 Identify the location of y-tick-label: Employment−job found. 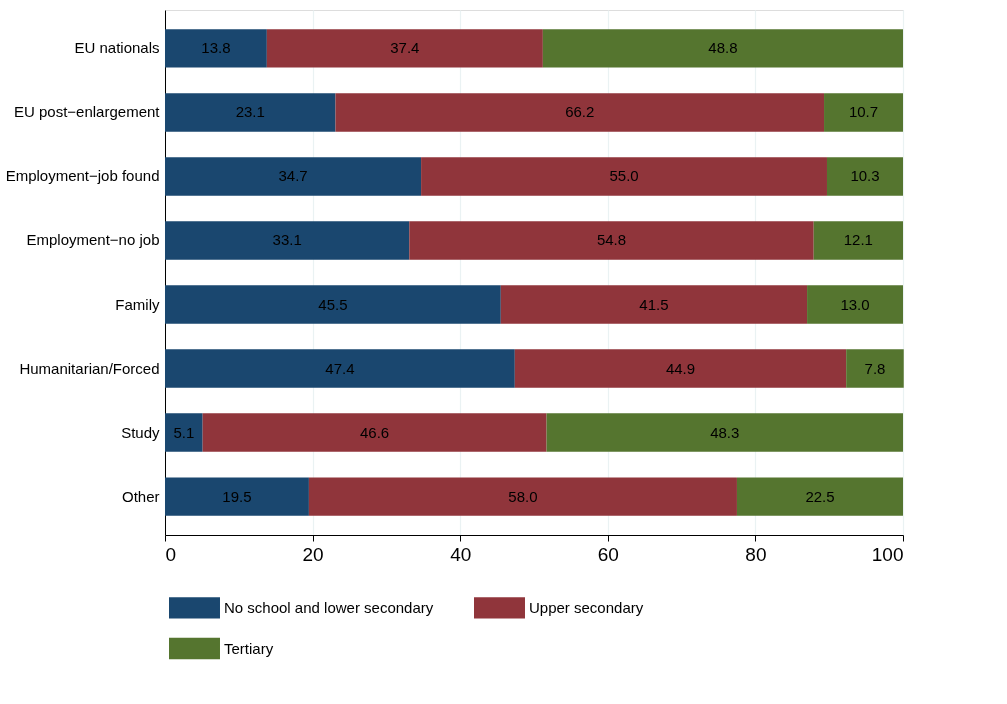
(82, 176).